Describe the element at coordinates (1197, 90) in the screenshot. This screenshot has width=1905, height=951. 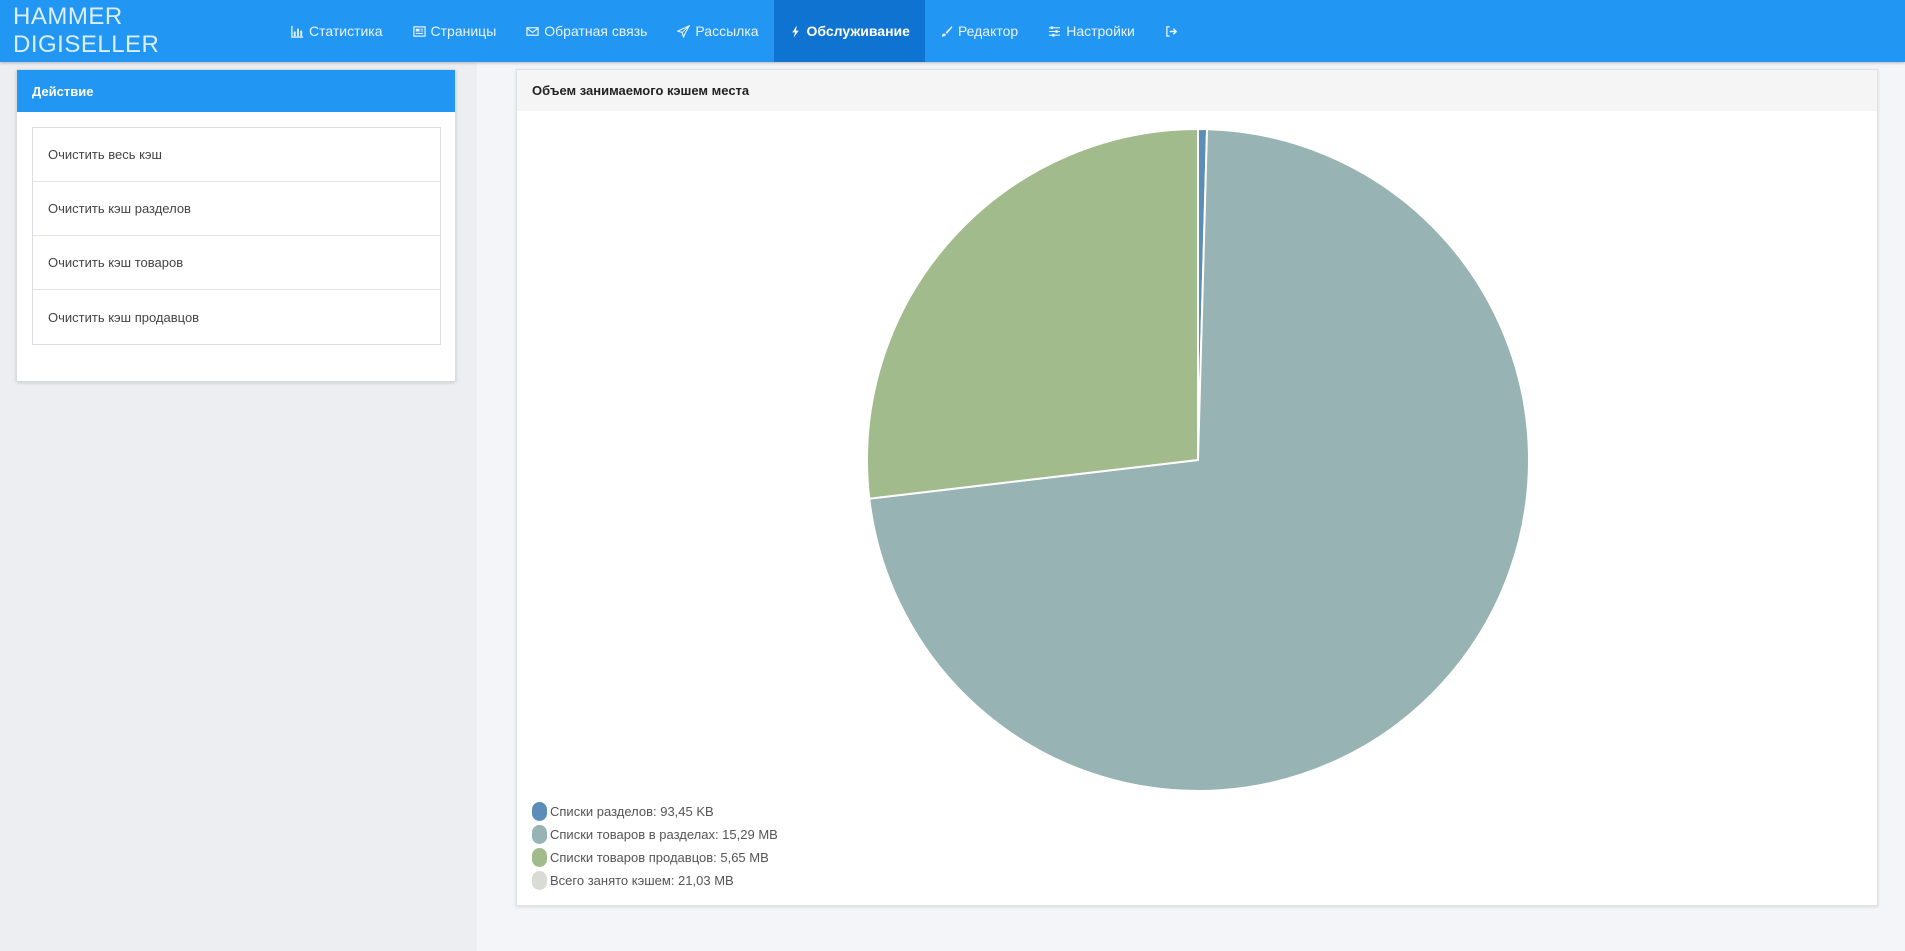
I see `chart-panel-title: Объем занимаемого кэшем места` at that location.